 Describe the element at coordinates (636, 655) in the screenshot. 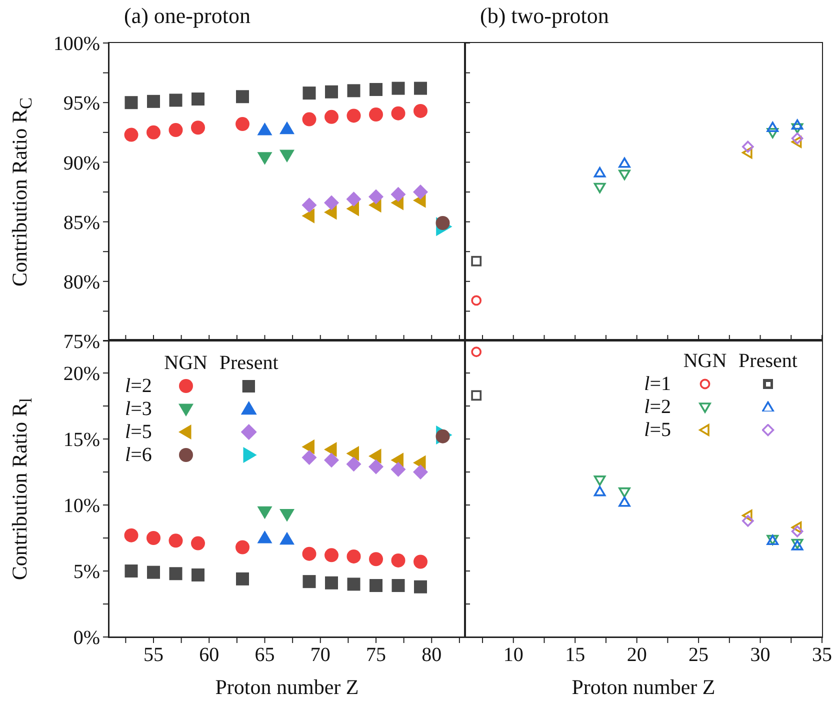

I see `x-tick-label: 20` at that location.